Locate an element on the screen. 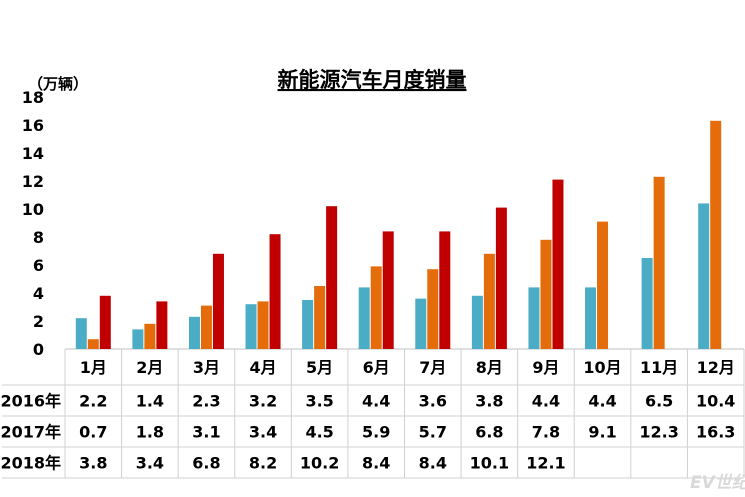 The height and width of the screenshot is (497, 745). y-tick-label: 18 is located at coordinates (33, 97).